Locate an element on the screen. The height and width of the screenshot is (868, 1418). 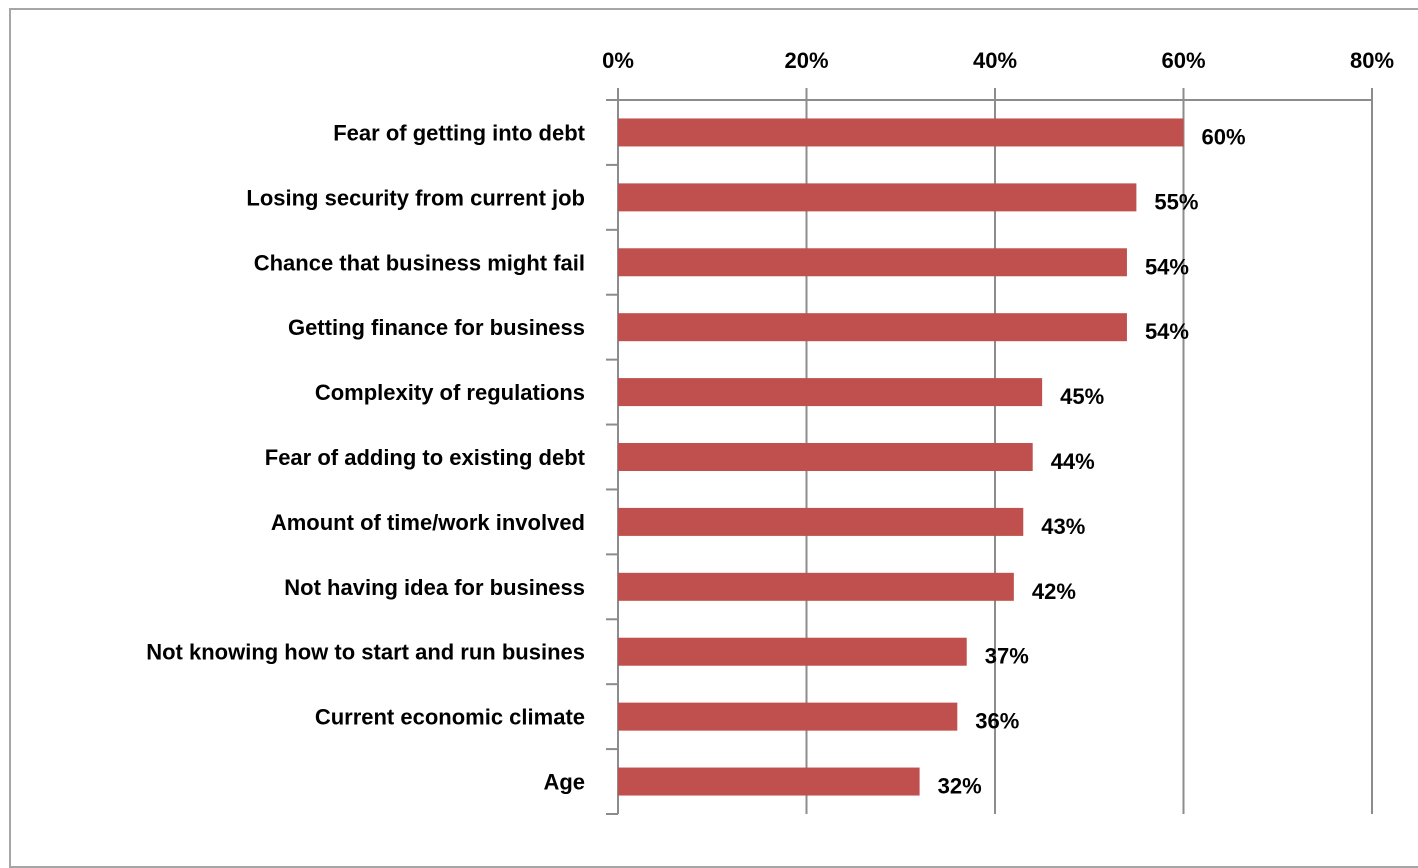
data-label: 32% is located at coordinates (960, 786).